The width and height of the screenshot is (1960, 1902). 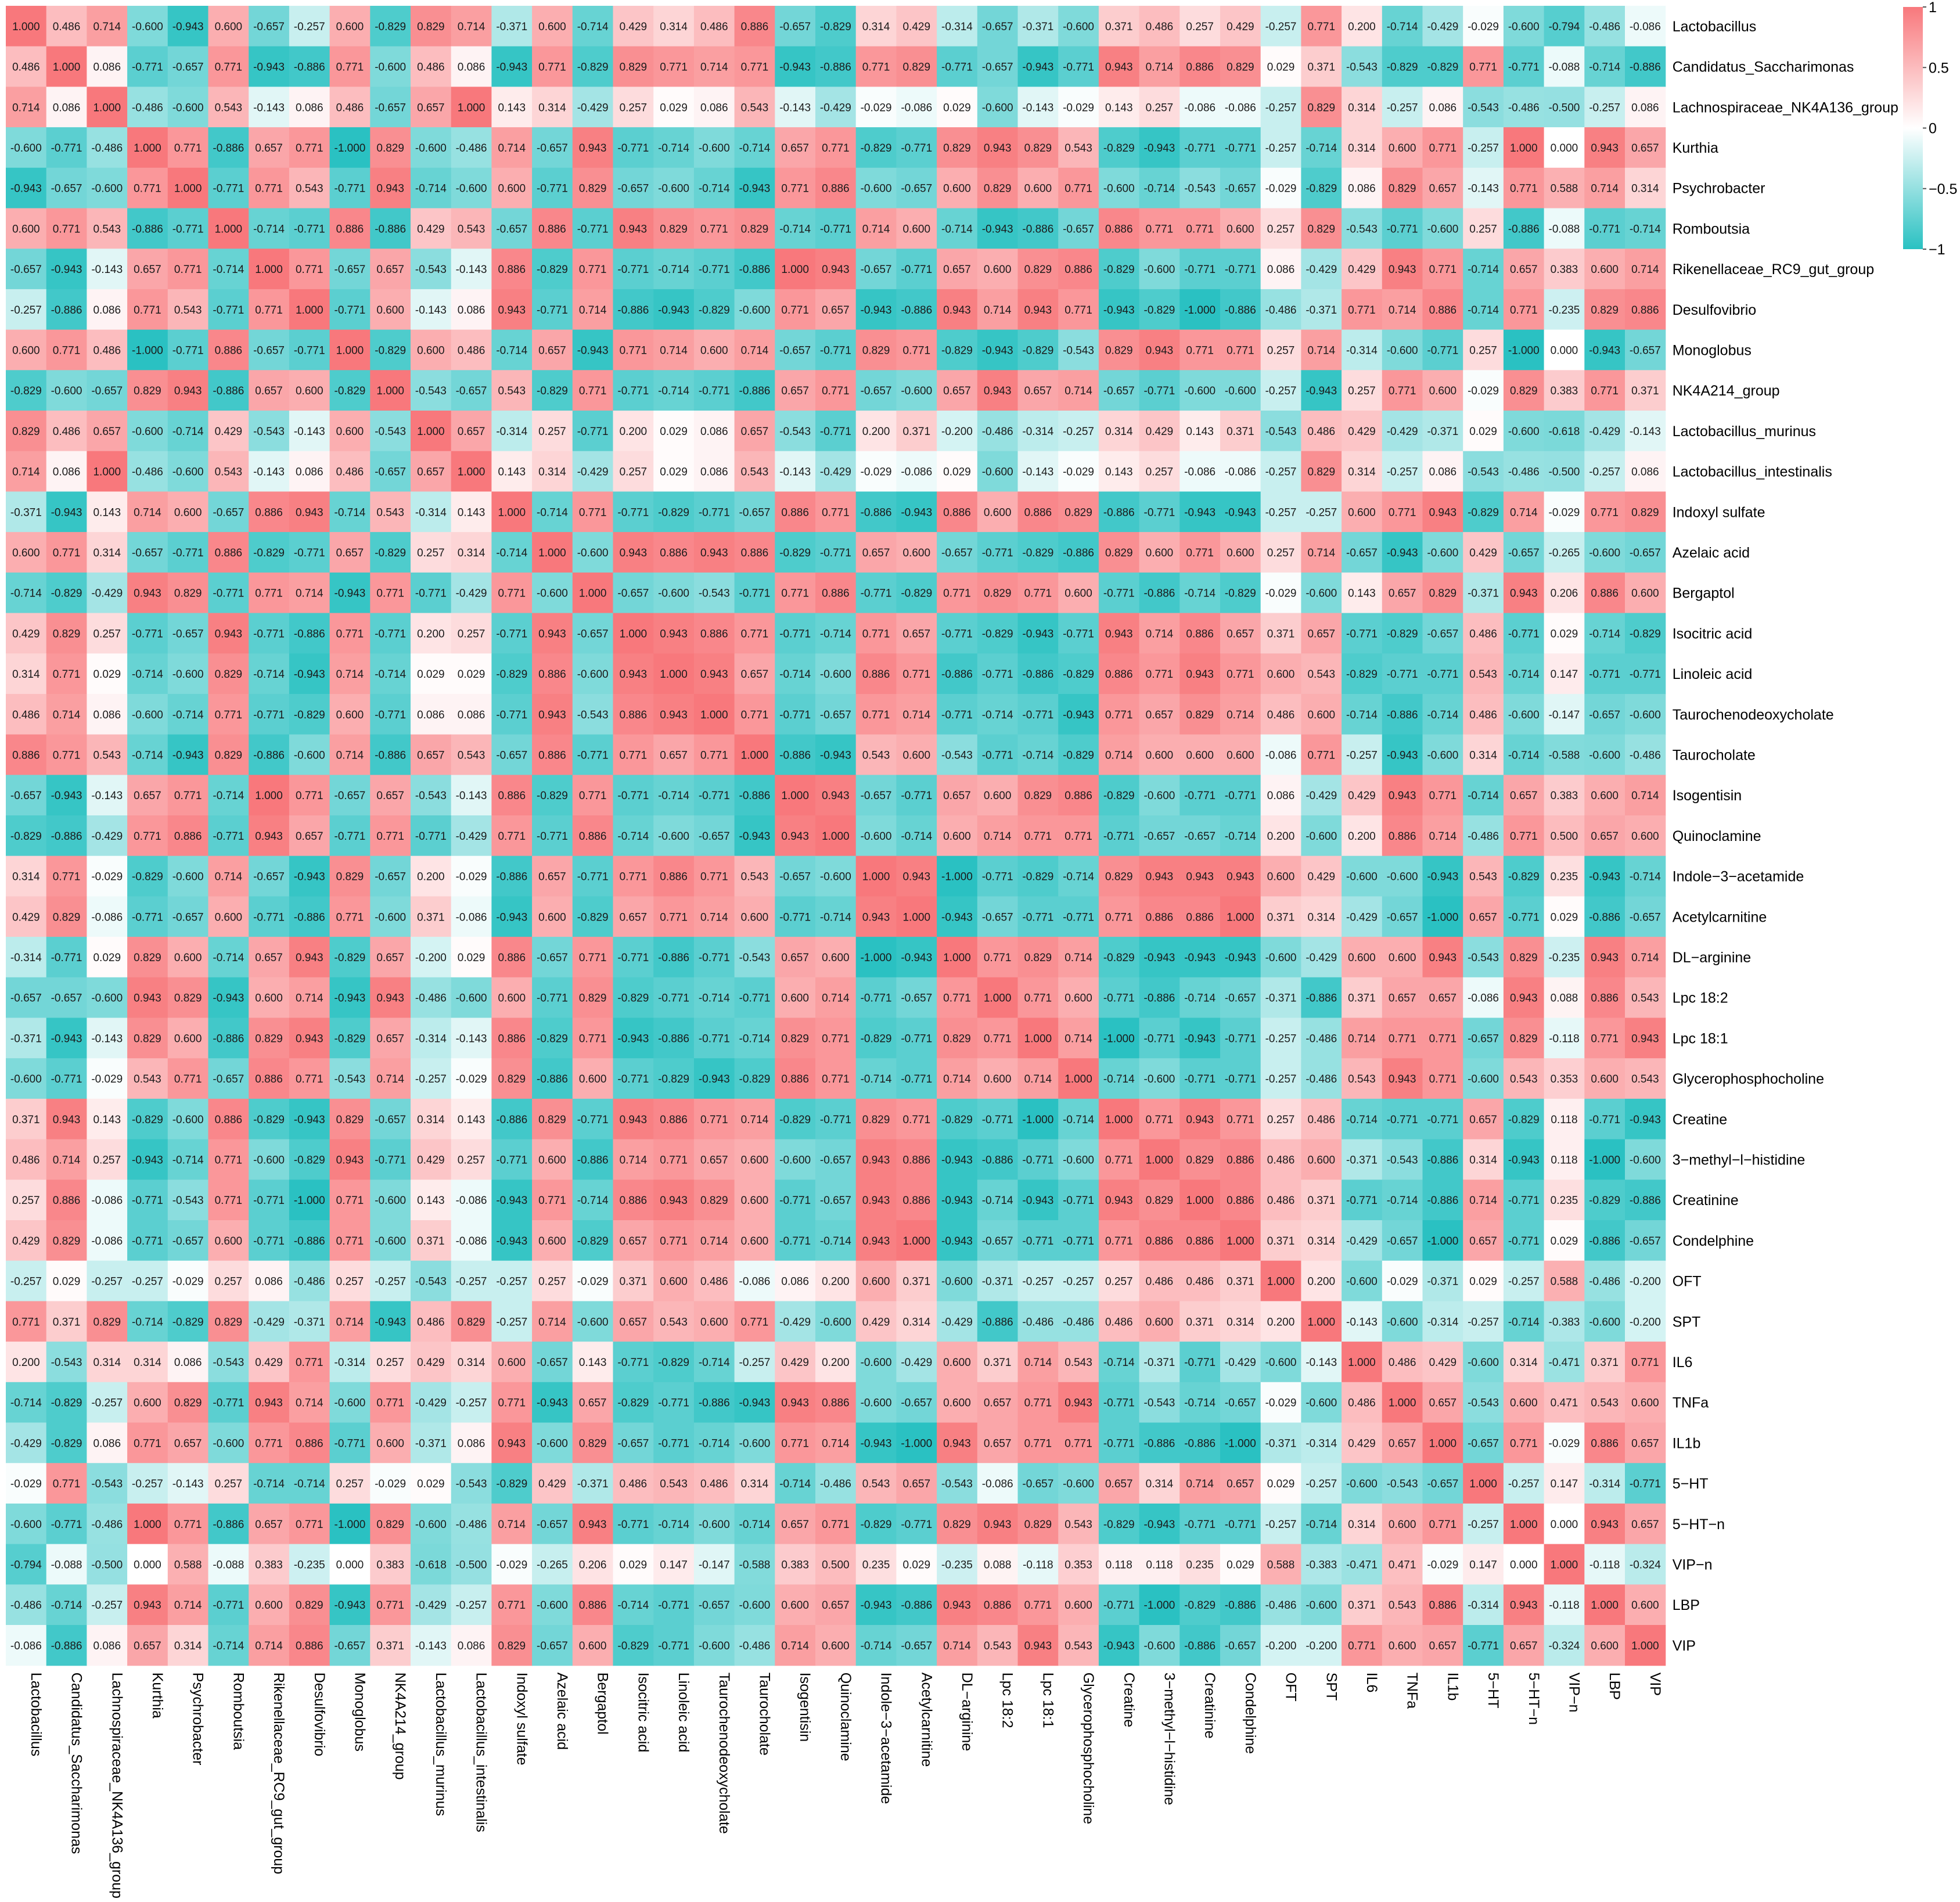 I want to click on row-label: Lpc 18:1, so click(x=1701, y=1038).